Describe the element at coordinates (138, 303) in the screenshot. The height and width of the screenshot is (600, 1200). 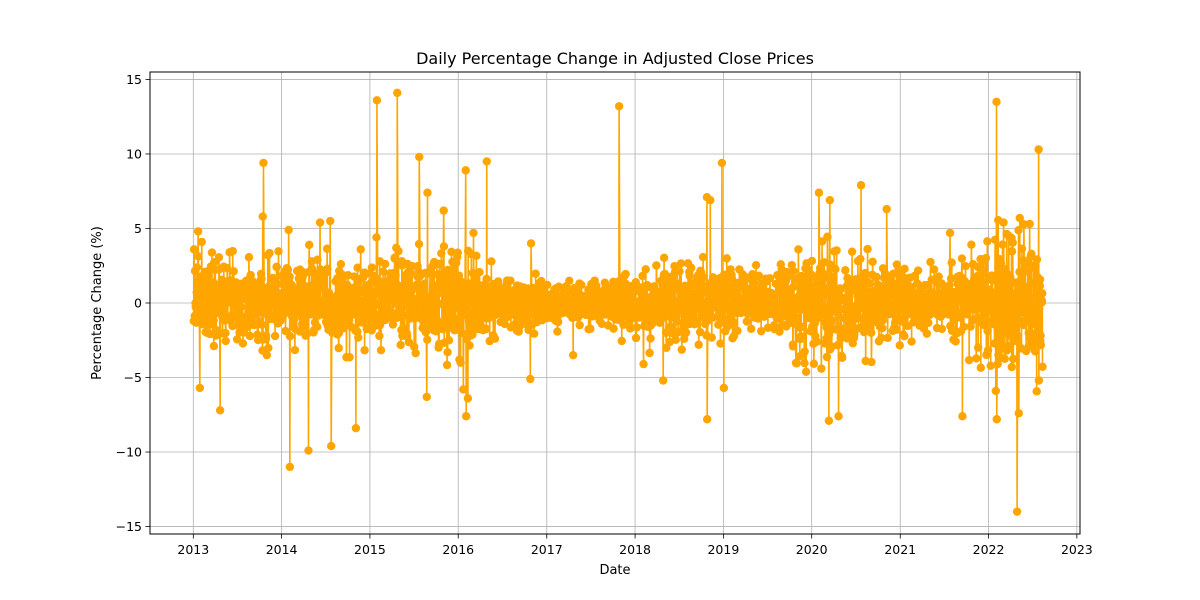
I see `y-tick-label: 0` at that location.